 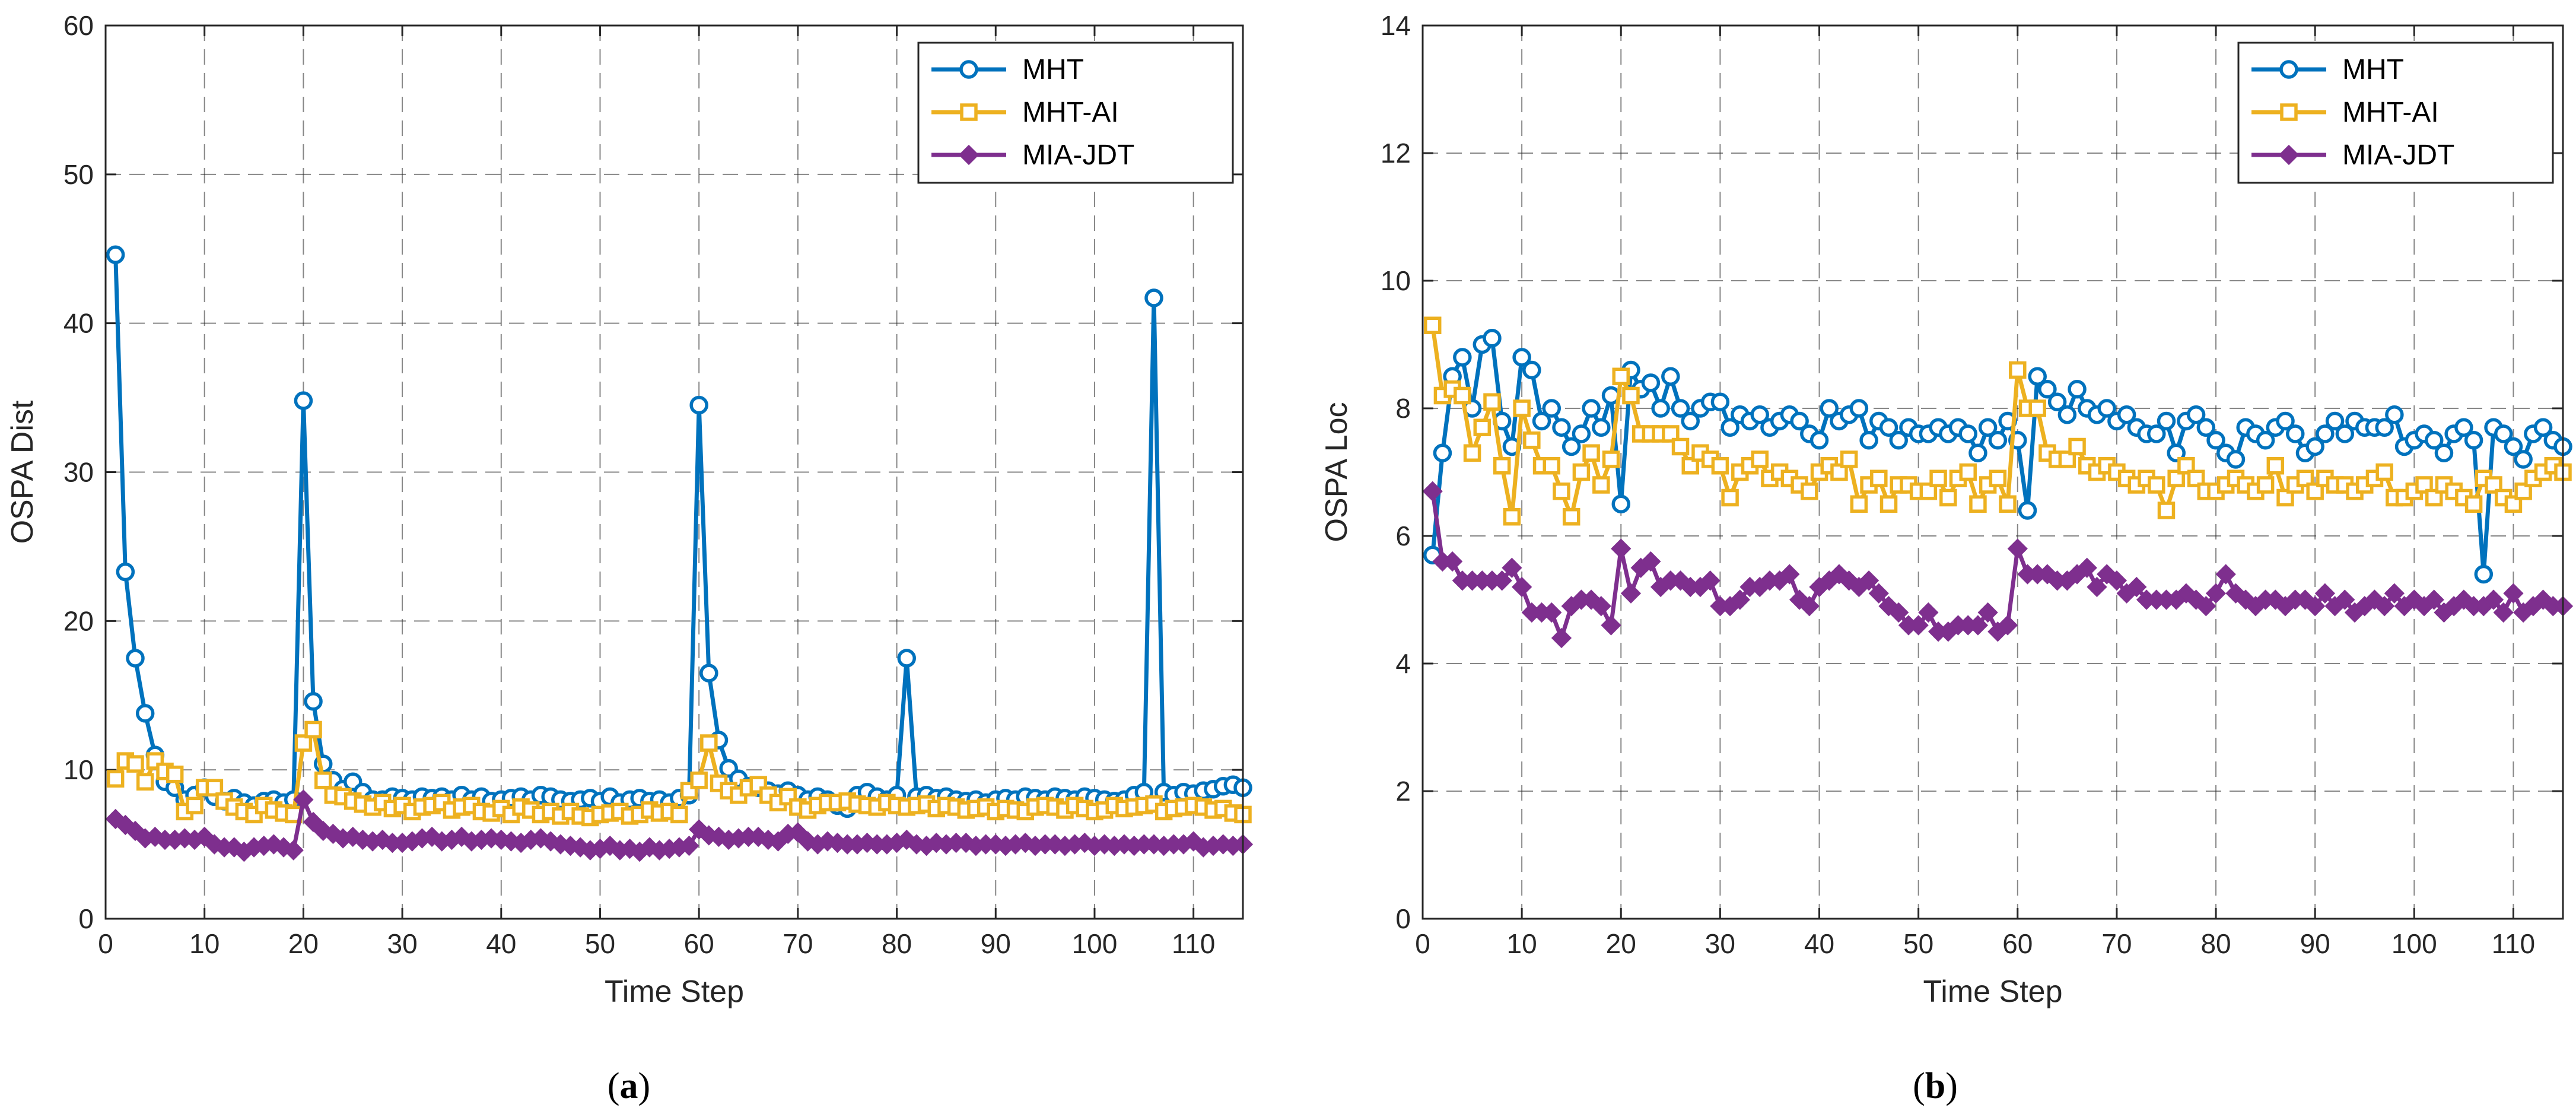 I want to click on x-tick-label: 90, so click(x=2315, y=943).